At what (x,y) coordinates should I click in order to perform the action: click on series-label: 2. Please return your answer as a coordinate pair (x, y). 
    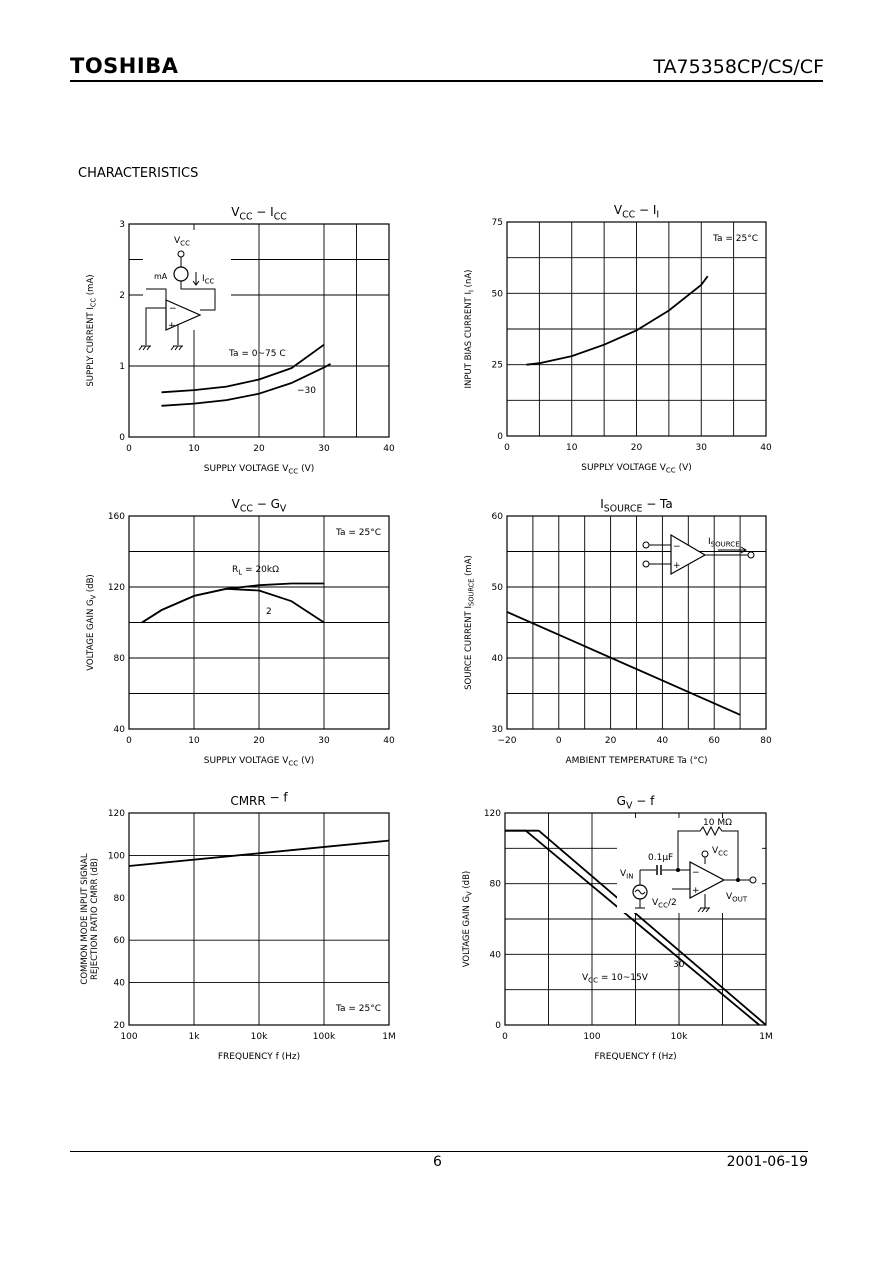
    Looking at the image, I should click on (269, 612).